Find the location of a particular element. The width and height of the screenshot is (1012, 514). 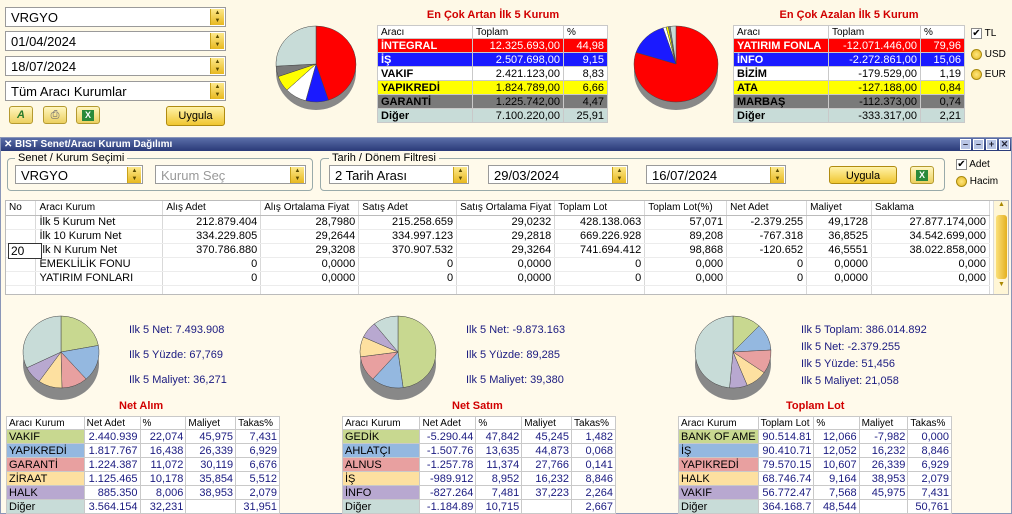

broker-scope-select: Tüm Aracı Kurumlar ▲ ▼ is located at coordinates (115, 91).